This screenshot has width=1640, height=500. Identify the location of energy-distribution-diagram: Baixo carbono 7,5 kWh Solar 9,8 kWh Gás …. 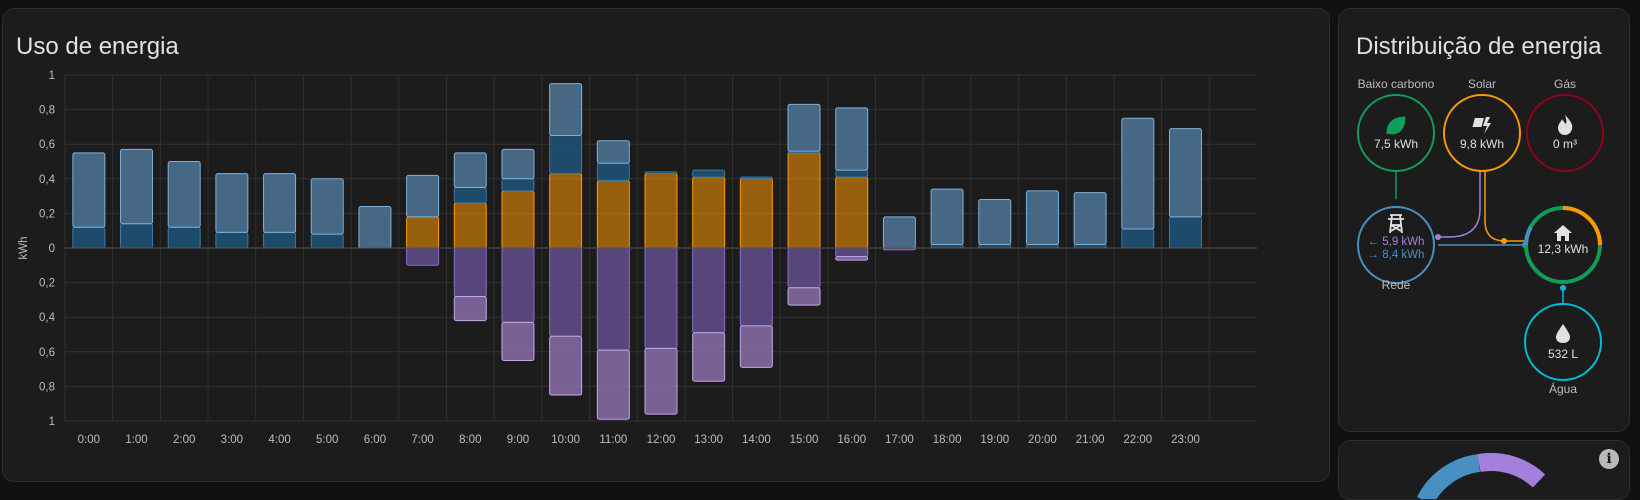
(1480, 236).